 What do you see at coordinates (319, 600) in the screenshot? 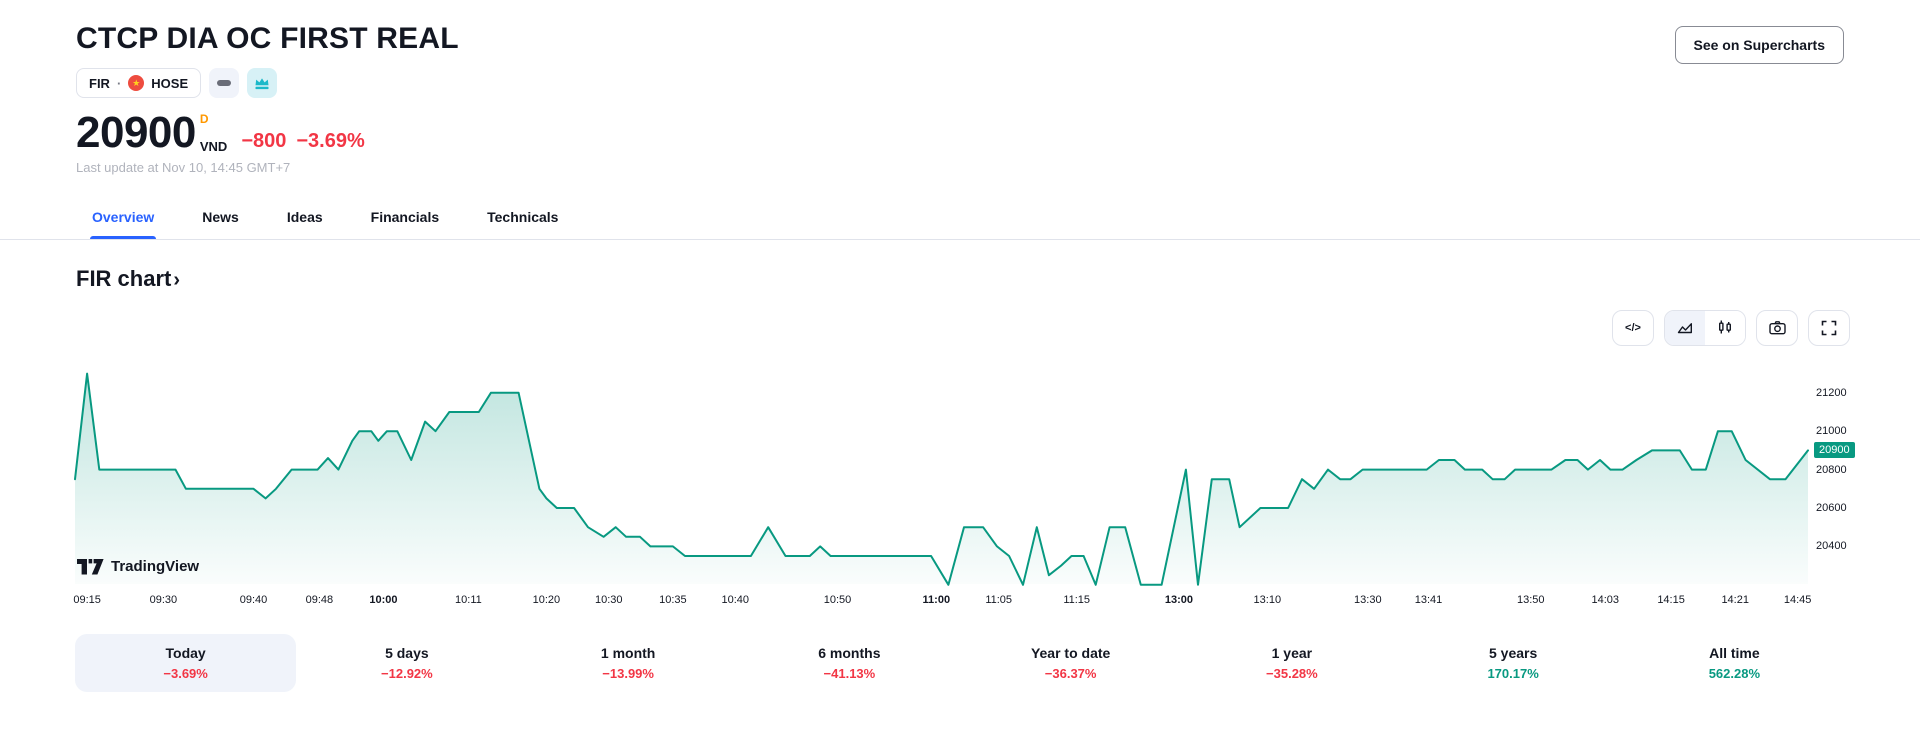
I see `x-axis-label: 09:48` at bounding box center [319, 600].